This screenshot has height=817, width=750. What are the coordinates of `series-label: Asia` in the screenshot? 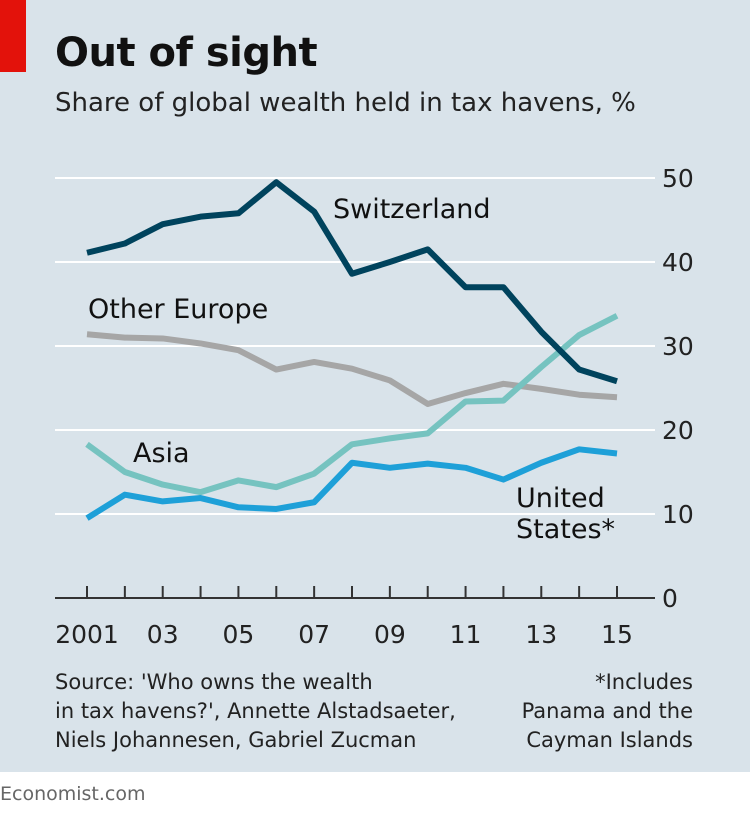 It's located at (161, 453).